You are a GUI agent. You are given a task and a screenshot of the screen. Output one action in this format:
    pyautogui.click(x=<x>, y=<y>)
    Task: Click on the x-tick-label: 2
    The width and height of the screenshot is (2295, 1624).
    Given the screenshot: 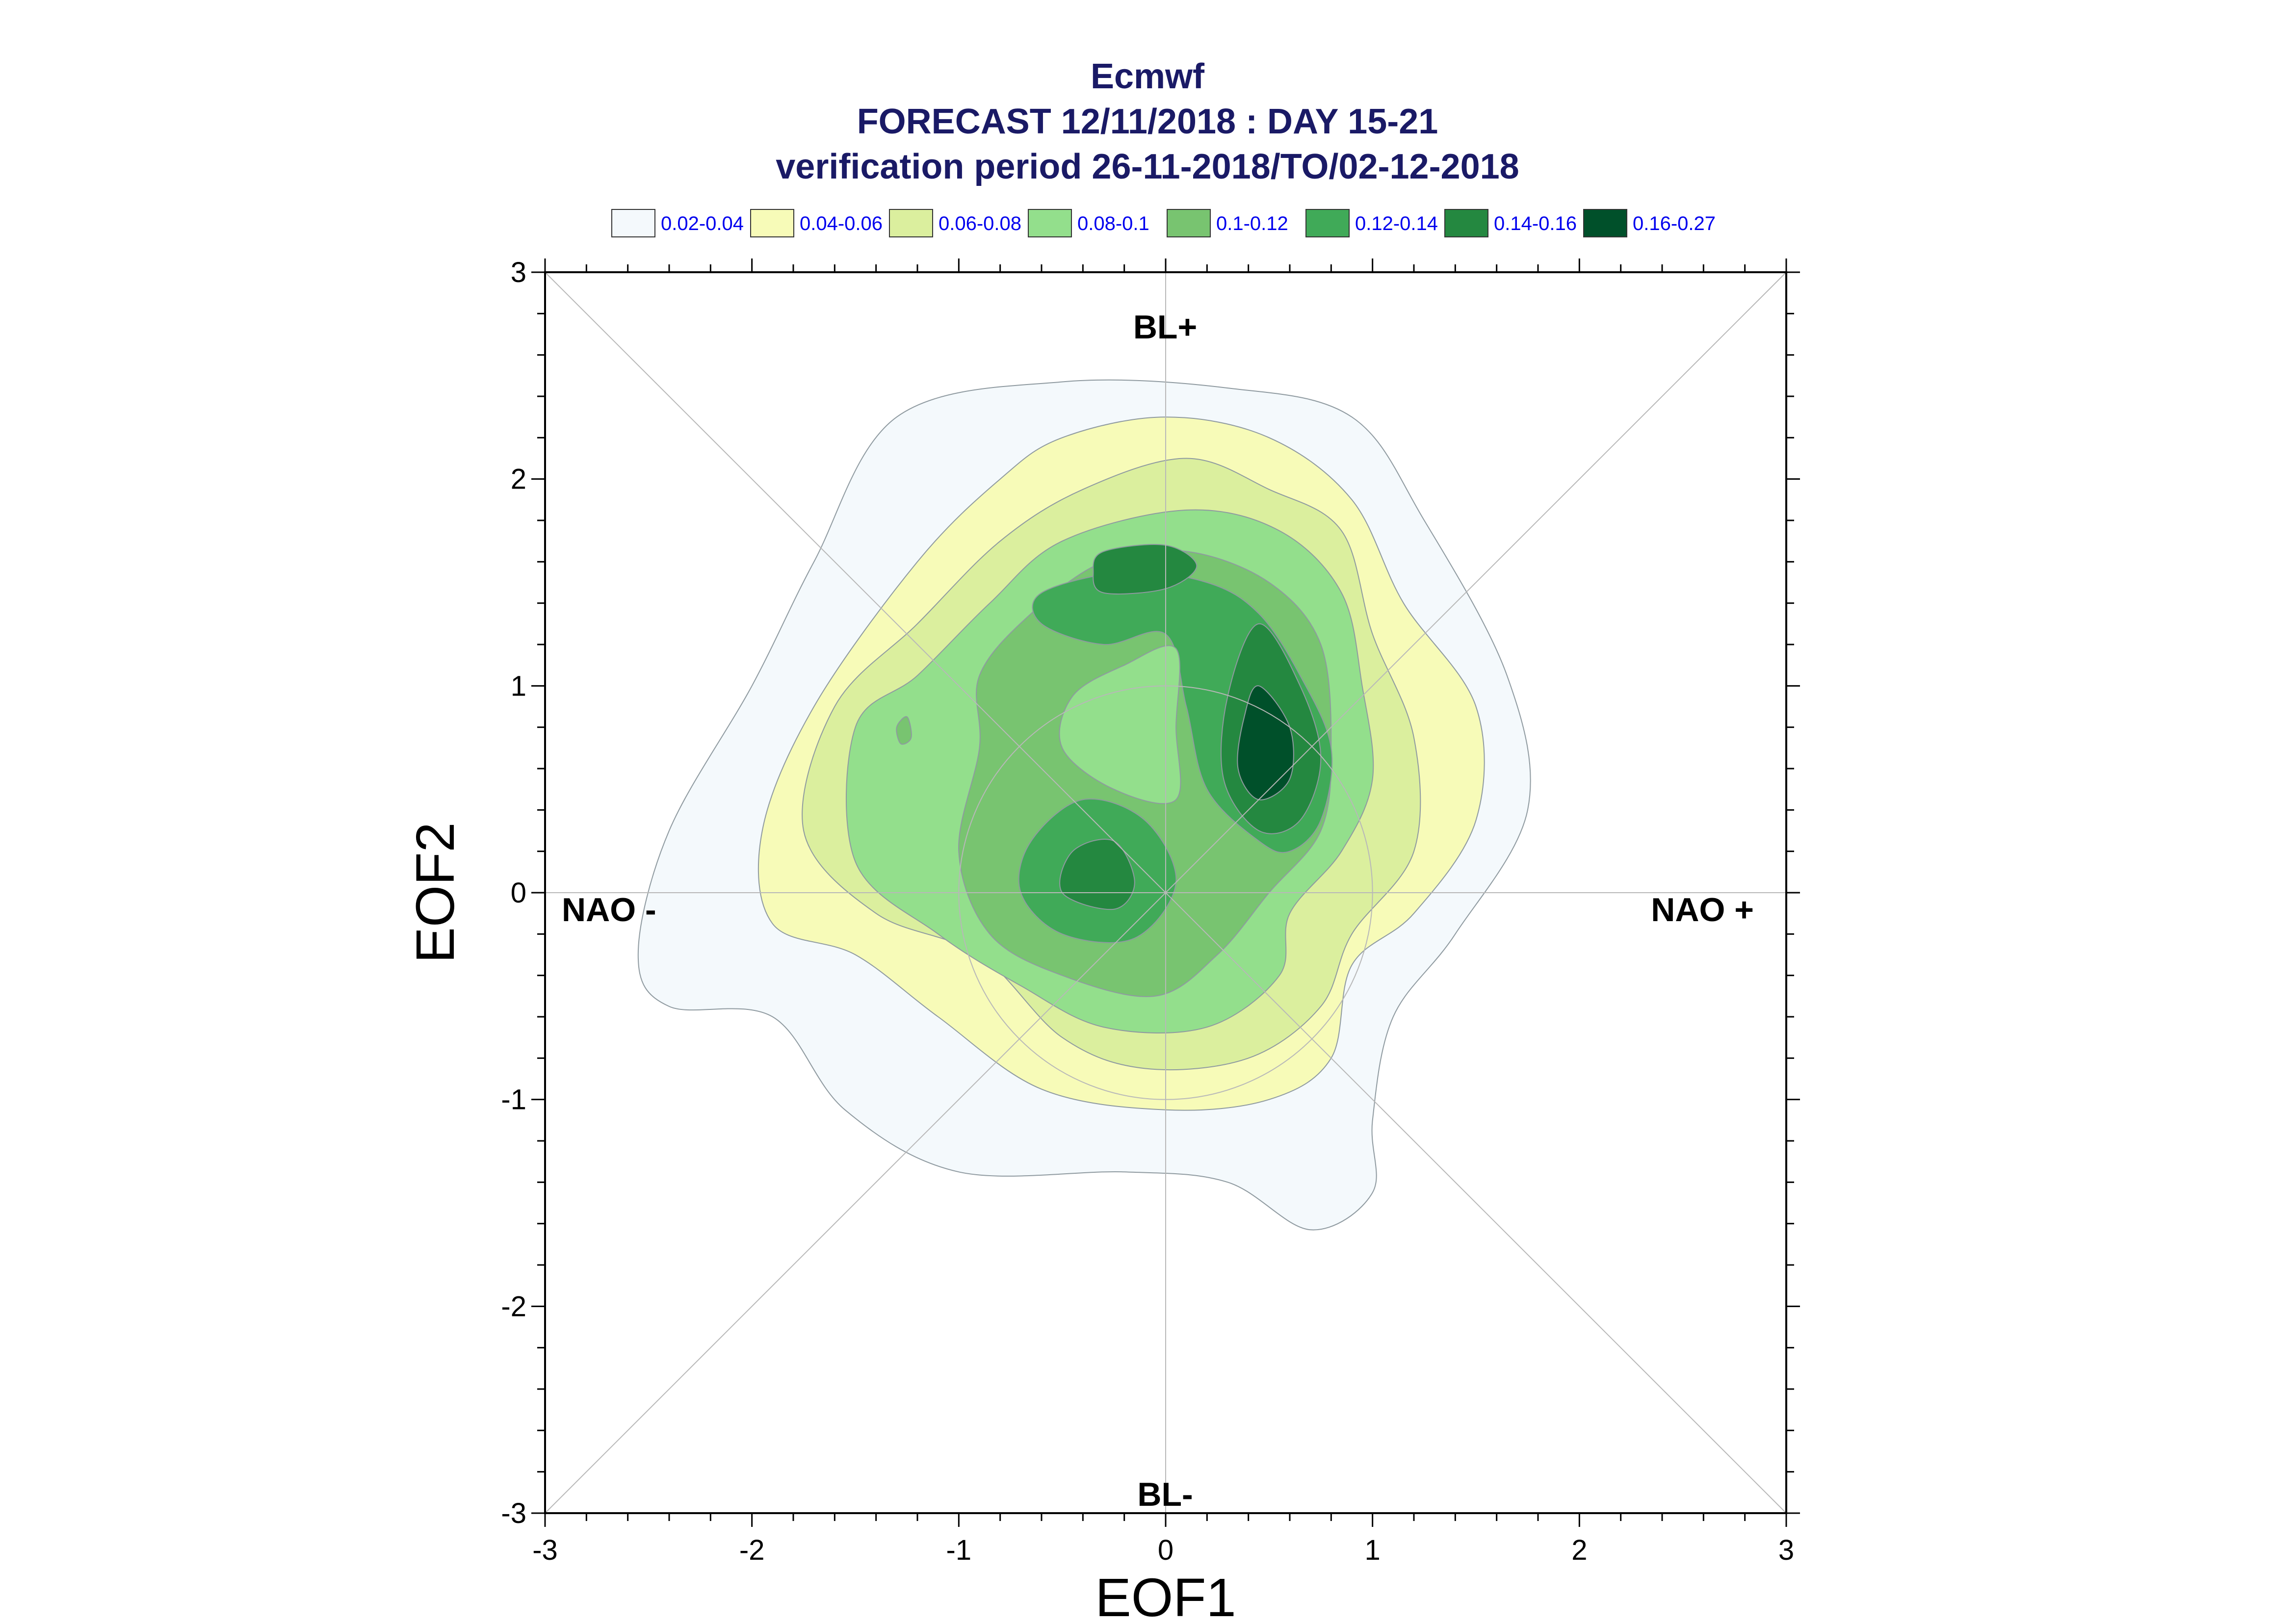 What is the action you would take?
    pyautogui.click(x=1579, y=1550)
    